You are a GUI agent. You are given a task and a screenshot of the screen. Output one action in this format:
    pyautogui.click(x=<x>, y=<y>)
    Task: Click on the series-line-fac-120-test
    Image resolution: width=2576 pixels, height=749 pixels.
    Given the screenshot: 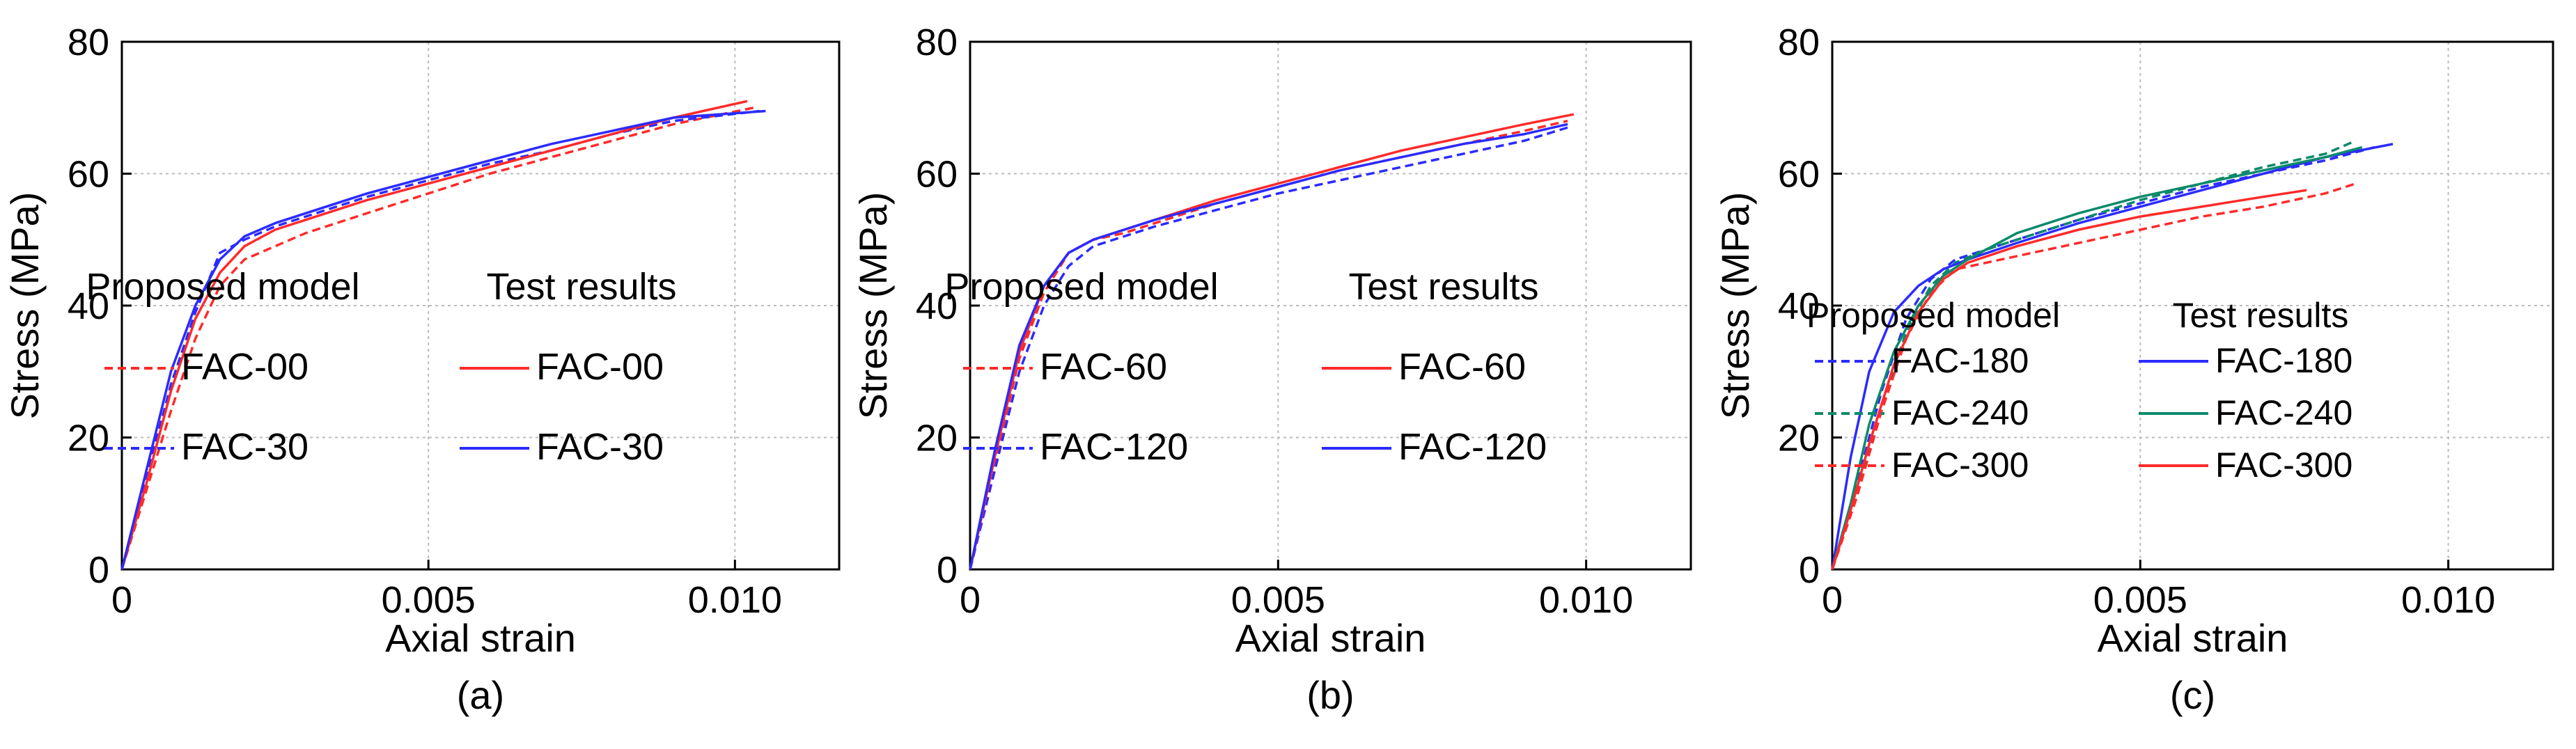 What is the action you would take?
    pyautogui.click(x=1269, y=346)
    